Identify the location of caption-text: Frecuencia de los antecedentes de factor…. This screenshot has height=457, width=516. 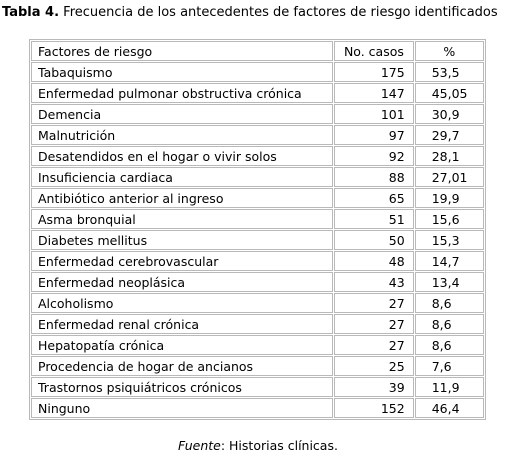
(280, 12).